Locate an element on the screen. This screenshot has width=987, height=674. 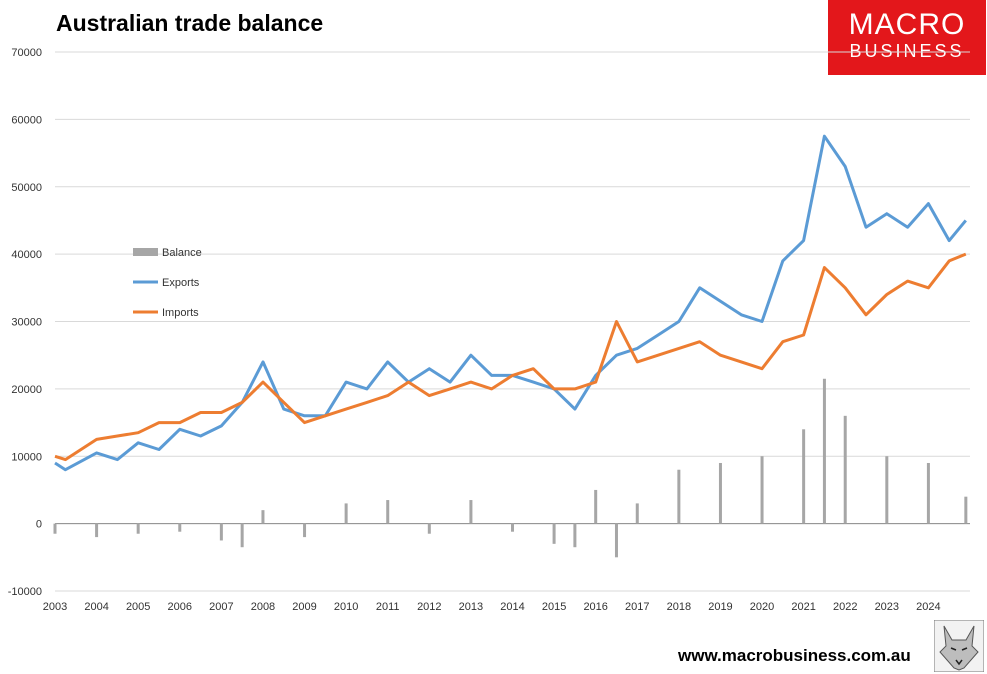
y-tick-label: 50000 is located at coordinates (26, 188).